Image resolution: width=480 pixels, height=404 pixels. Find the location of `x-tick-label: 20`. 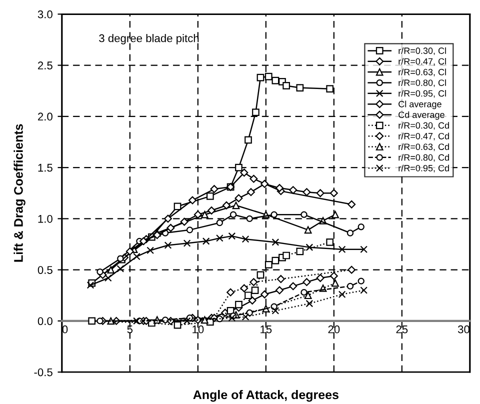

x-tick-label: 20 is located at coordinates (334, 329).